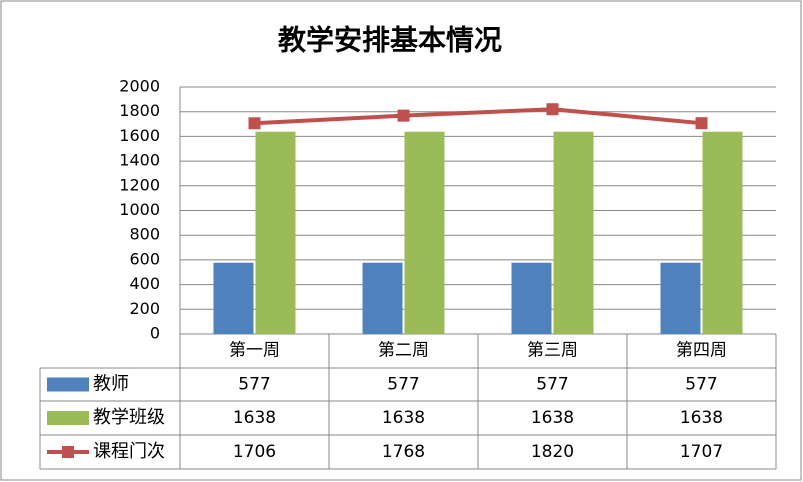 The height and width of the screenshot is (482, 803). I want to click on legend-label: 教师, so click(111, 384).